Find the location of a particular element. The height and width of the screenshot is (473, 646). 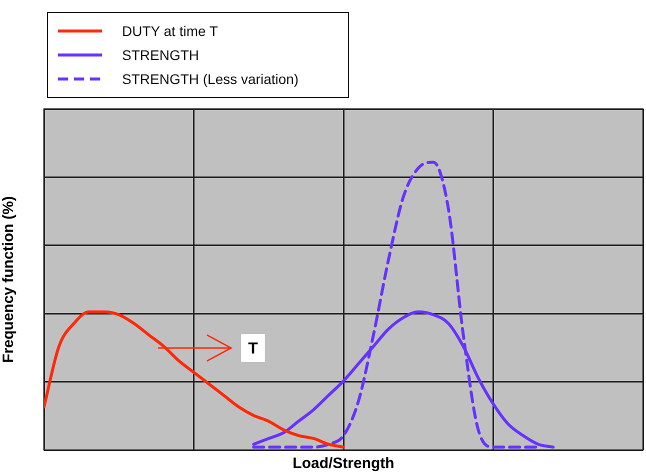

y-axis-title: Frequency function (%) is located at coordinates (9, 279).